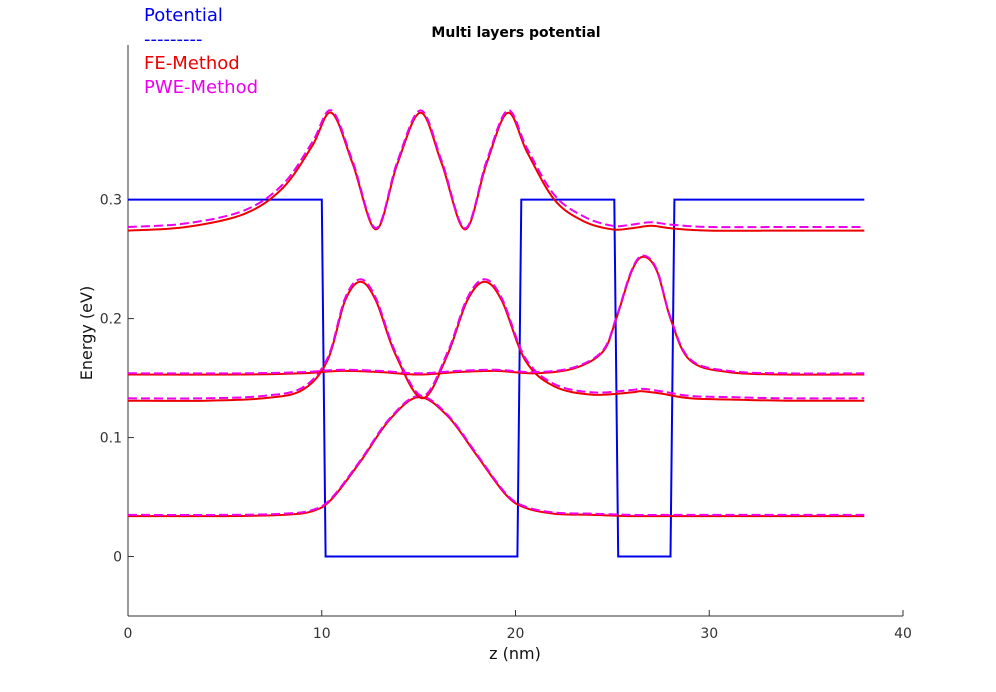 This screenshot has height=692, width=996. What do you see at coordinates (192, 63) in the screenshot?
I see `legend-entry-fe-method: FE-Method` at bounding box center [192, 63].